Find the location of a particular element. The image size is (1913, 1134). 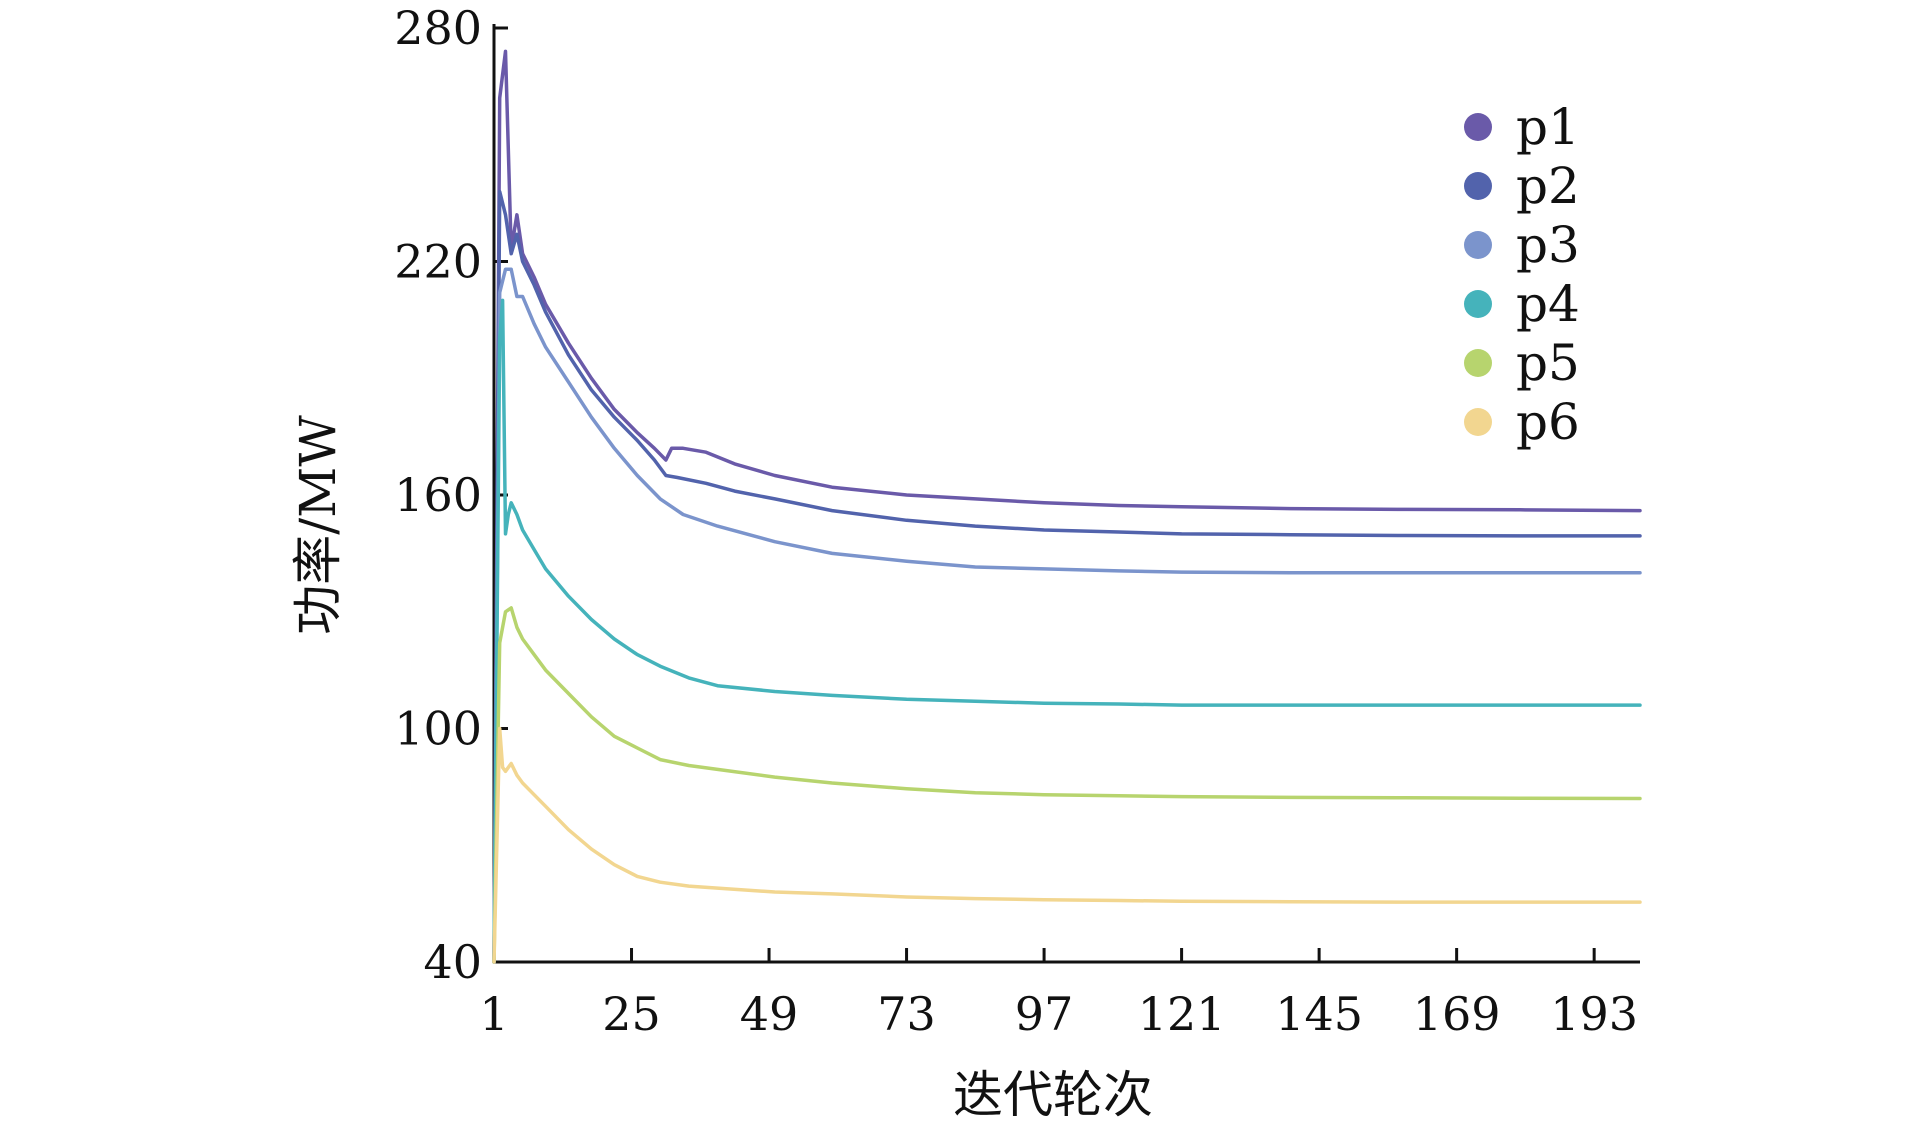

x-tick-label: 145 is located at coordinates (1319, 1014).